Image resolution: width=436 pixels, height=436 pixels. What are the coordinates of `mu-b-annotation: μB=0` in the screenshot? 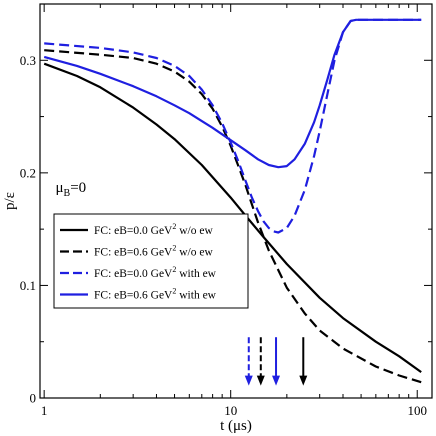 It's located at (70, 189).